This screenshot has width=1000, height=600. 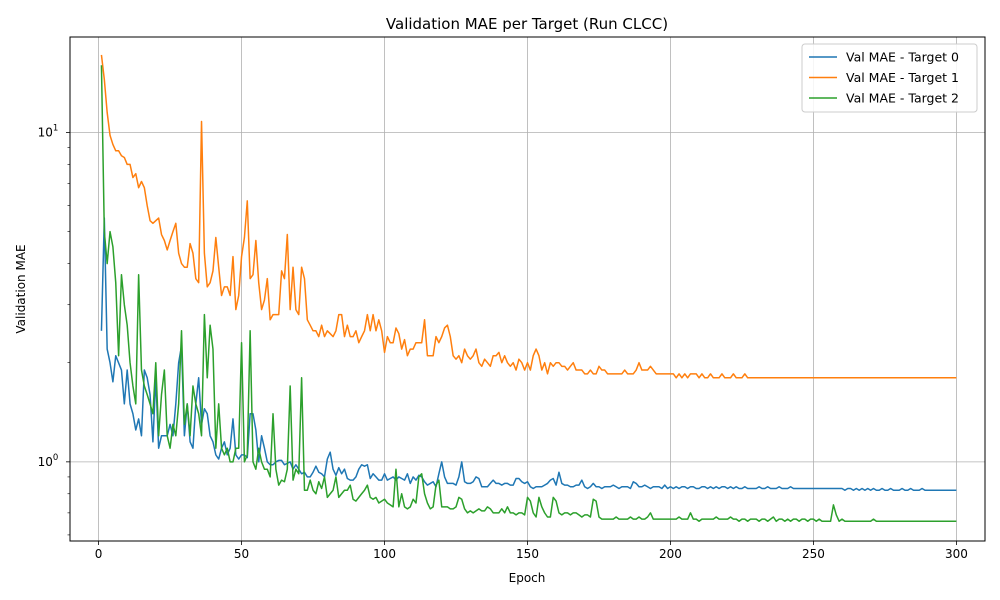 I want to click on x-tick-label: 200, so click(x=670, y=554).